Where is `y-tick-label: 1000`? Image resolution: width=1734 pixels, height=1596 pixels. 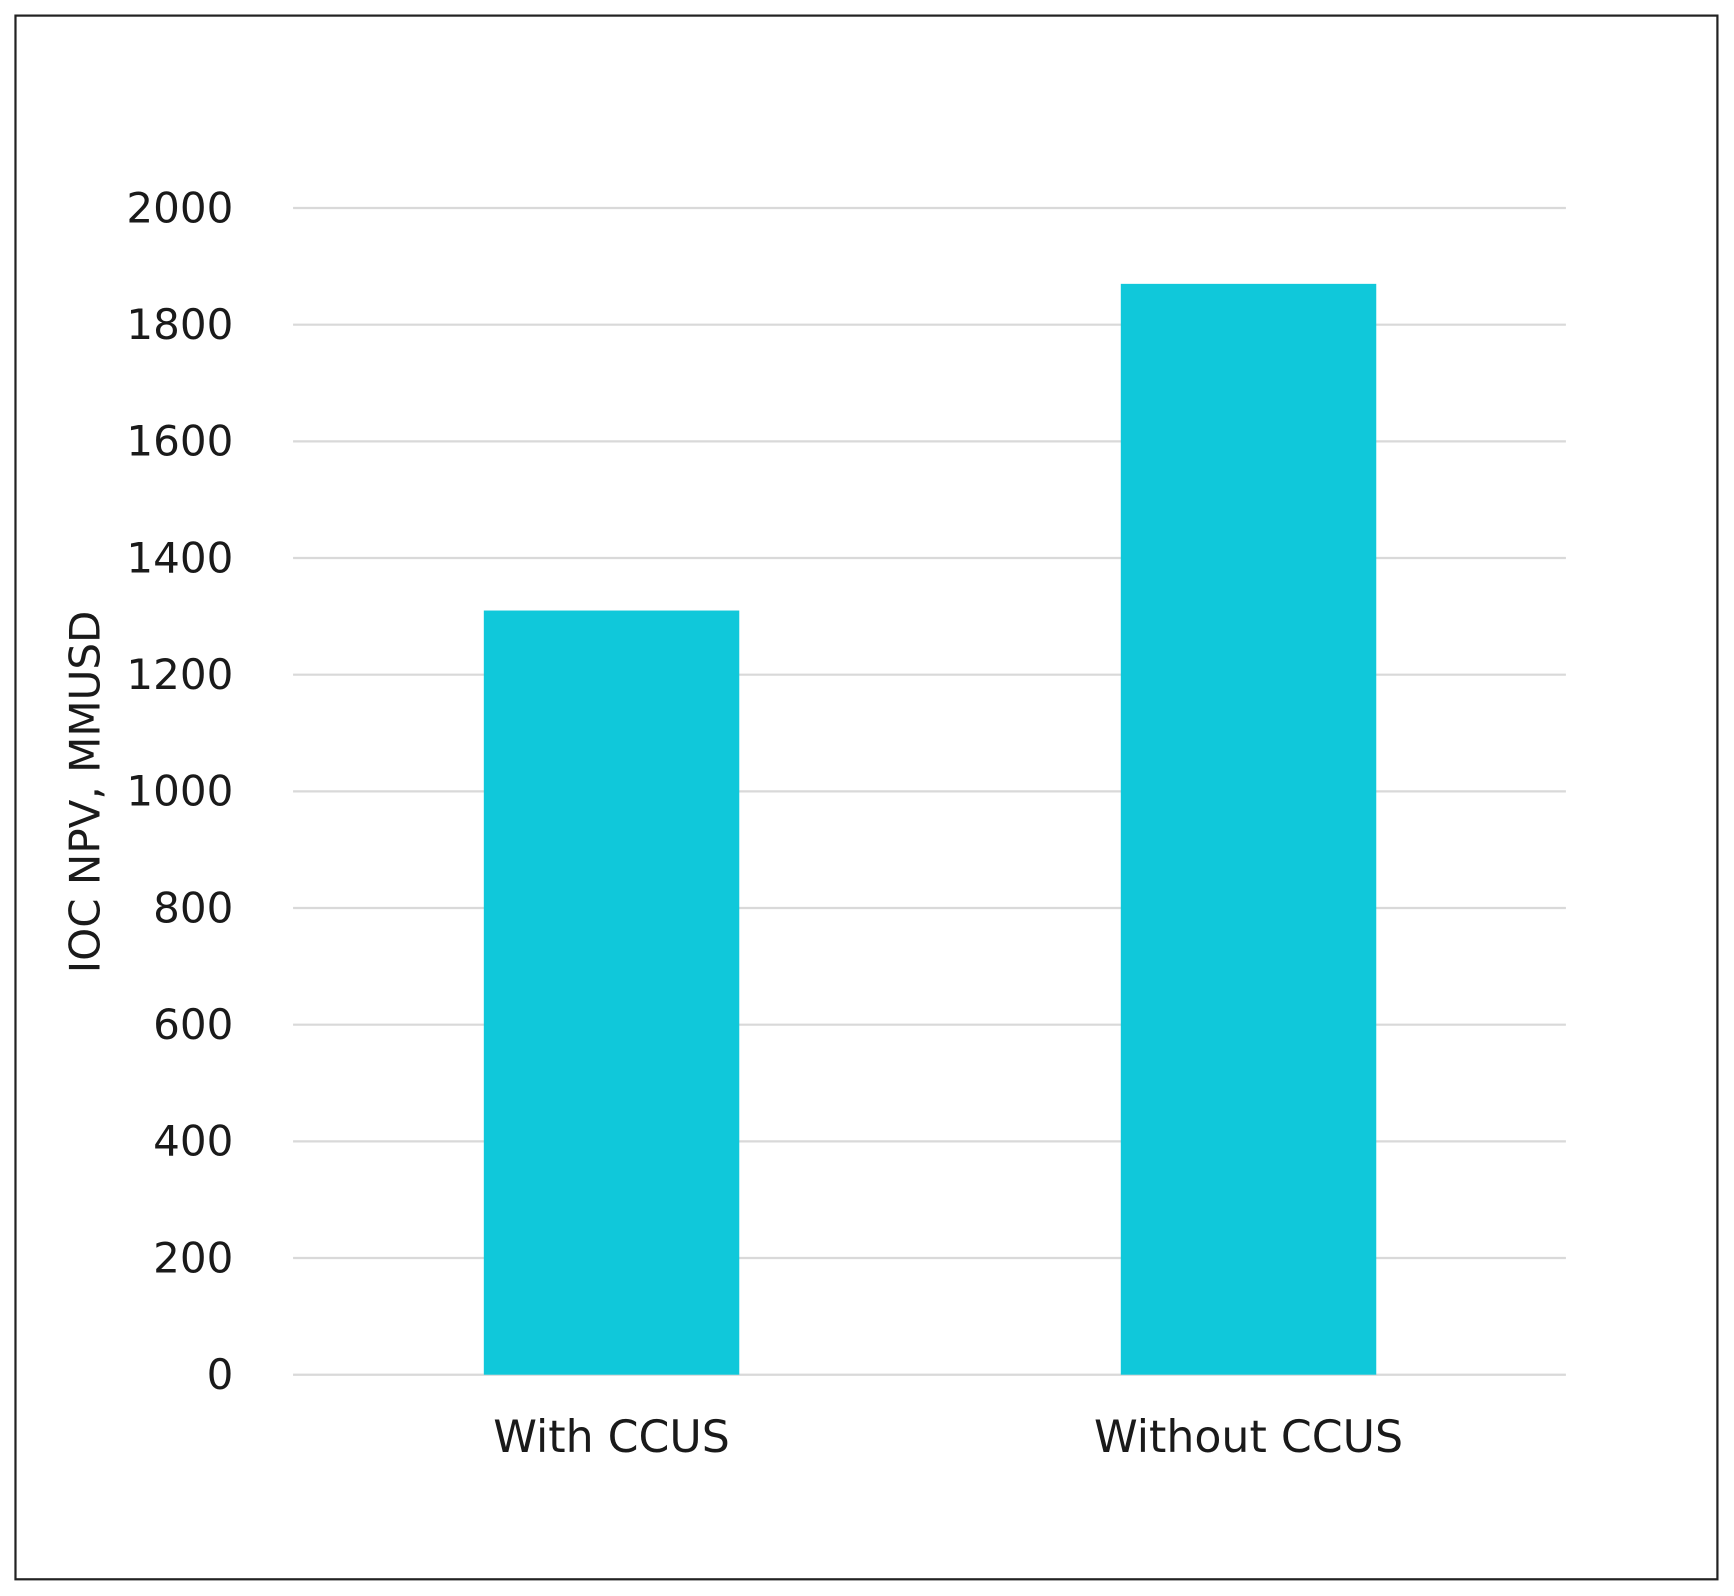
y-tick-label: 1000 is located at coordinates (179, 791).